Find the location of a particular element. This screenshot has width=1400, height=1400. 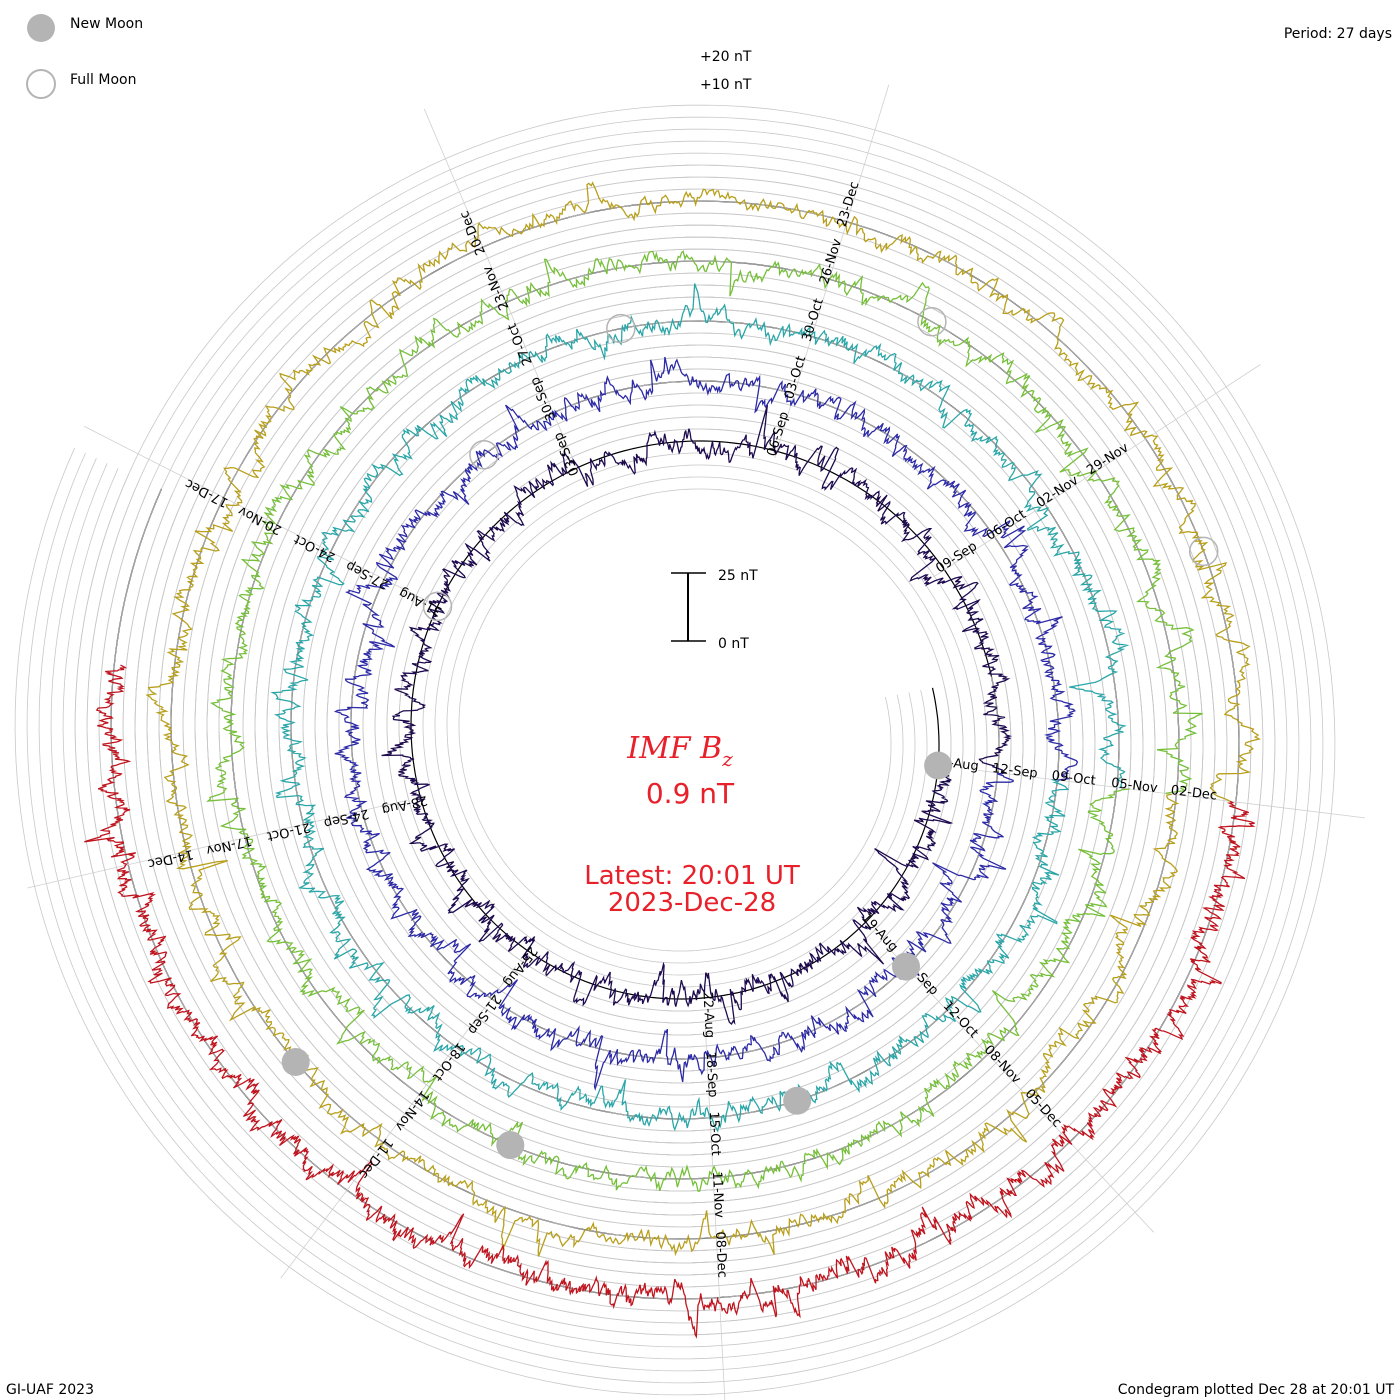

scale-bar-bottom: 0 nT is located at coordinates (733, 644).